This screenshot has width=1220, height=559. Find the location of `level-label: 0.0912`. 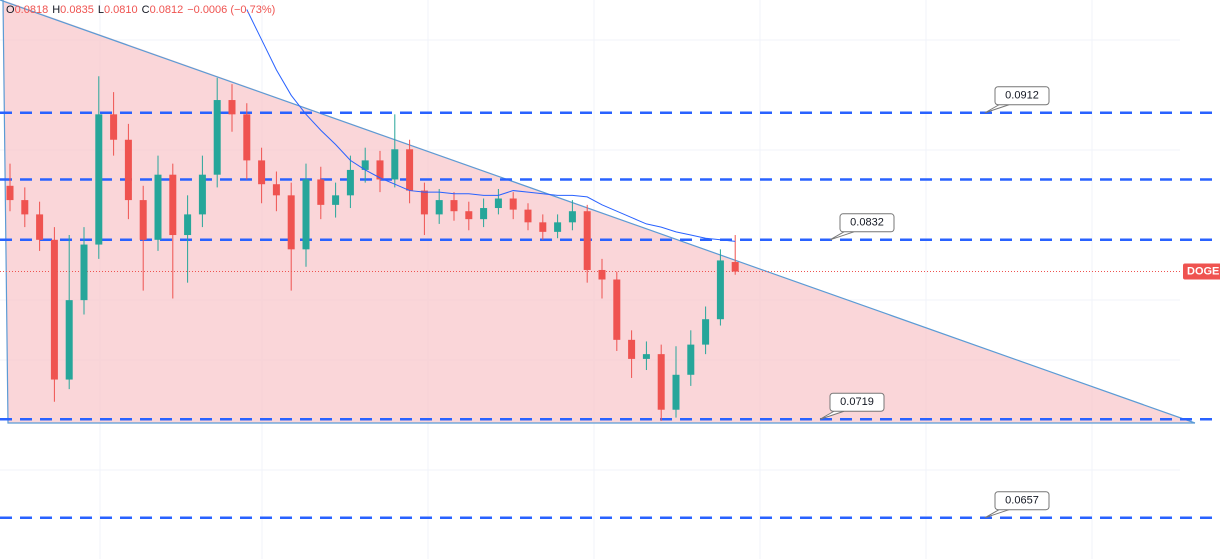

level-label: 0.0912 is located at coordinates (1022, 96).